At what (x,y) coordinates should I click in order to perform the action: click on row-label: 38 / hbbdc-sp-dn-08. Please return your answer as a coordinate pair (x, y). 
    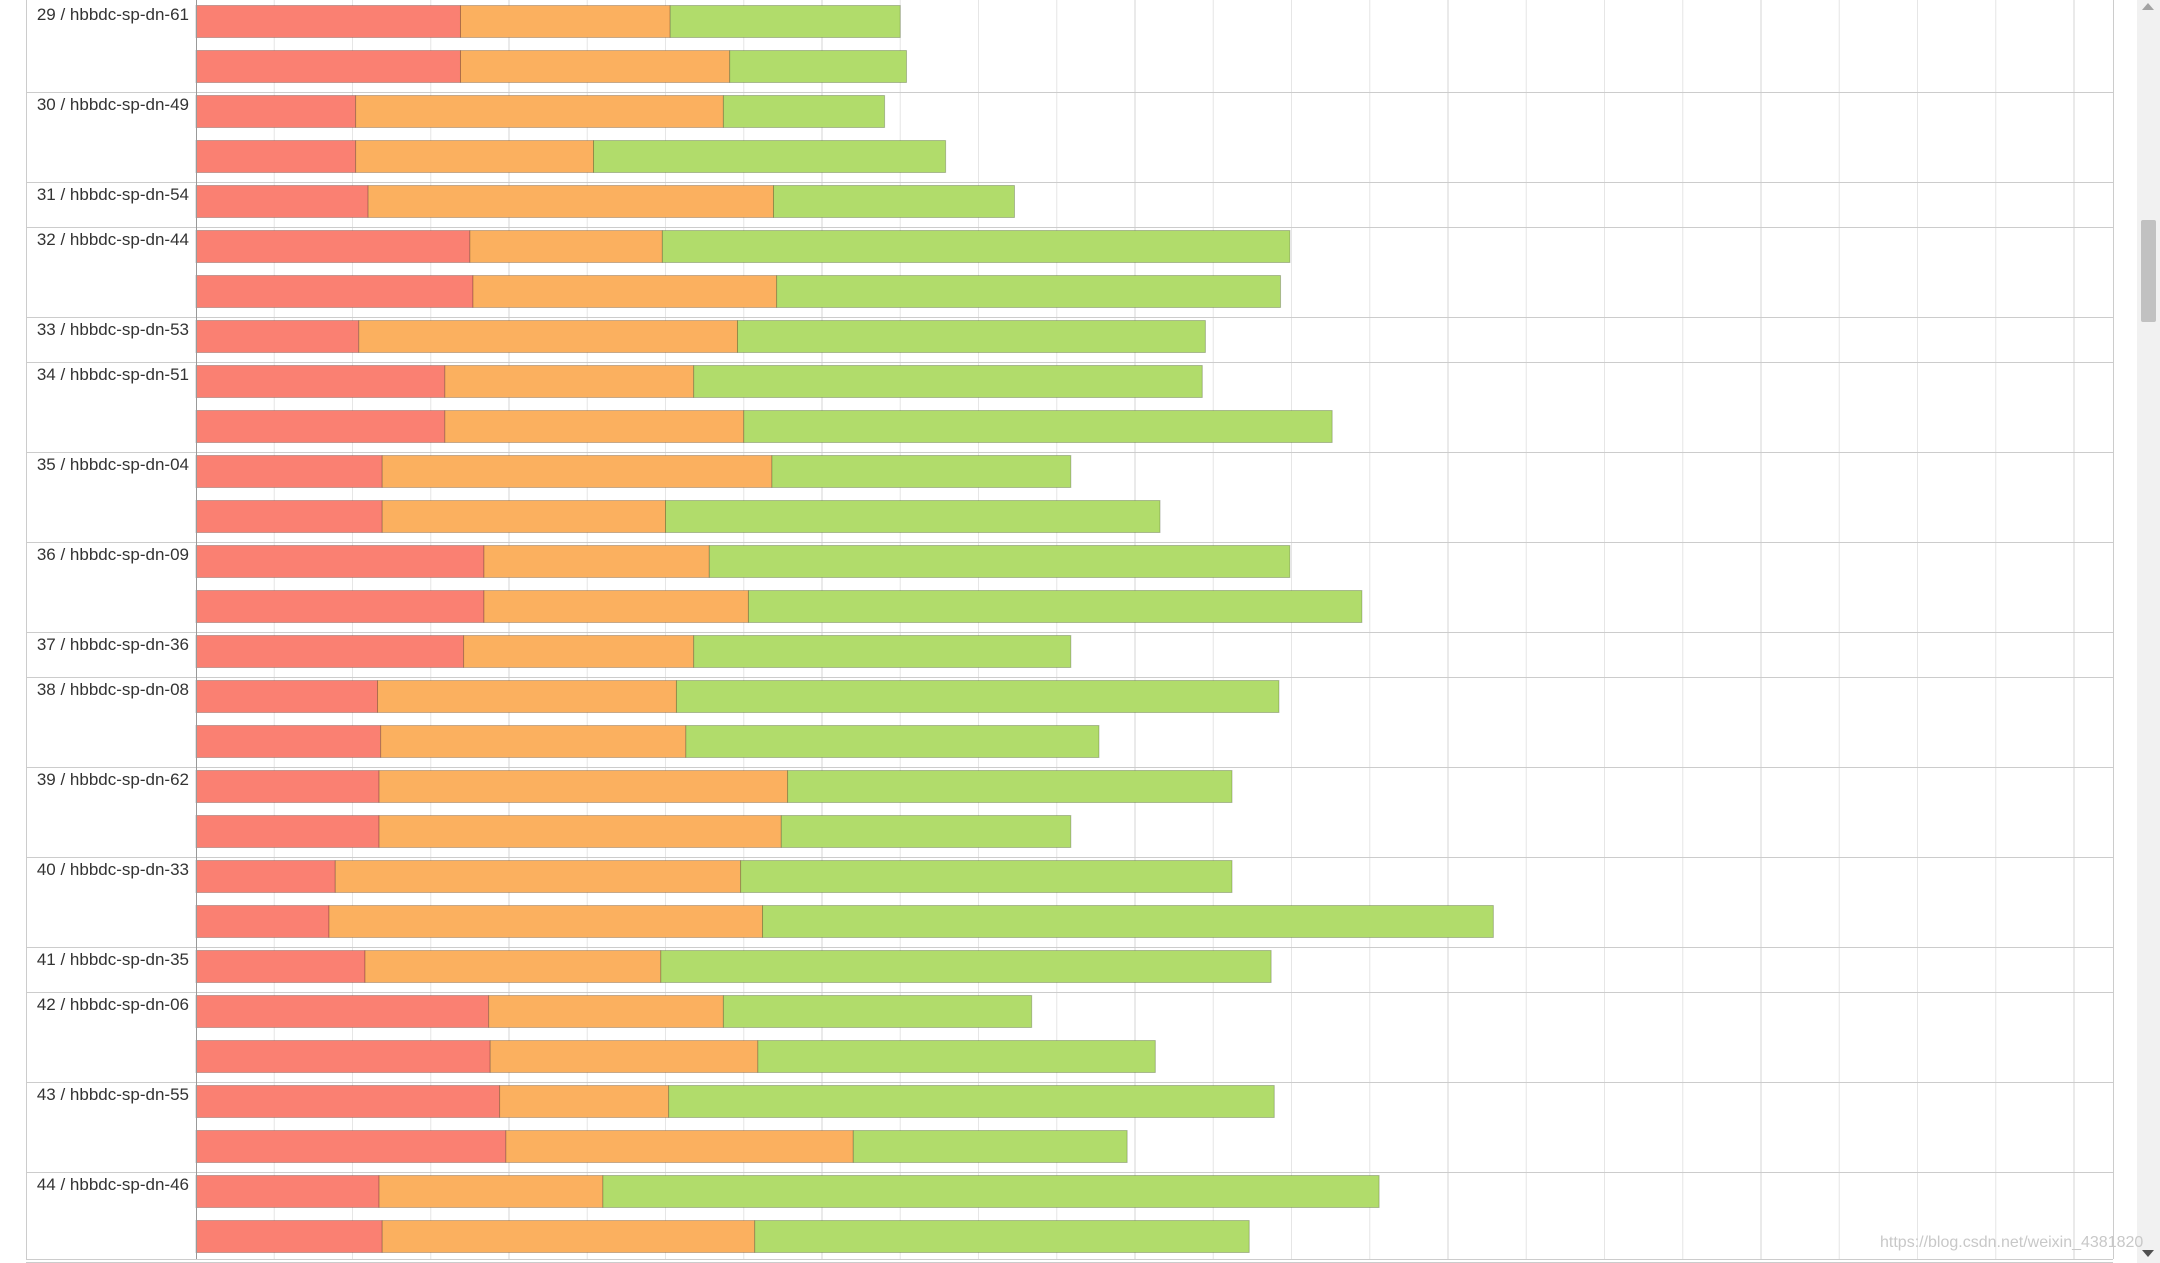
    Looking at the image, I should click on (113, 689).